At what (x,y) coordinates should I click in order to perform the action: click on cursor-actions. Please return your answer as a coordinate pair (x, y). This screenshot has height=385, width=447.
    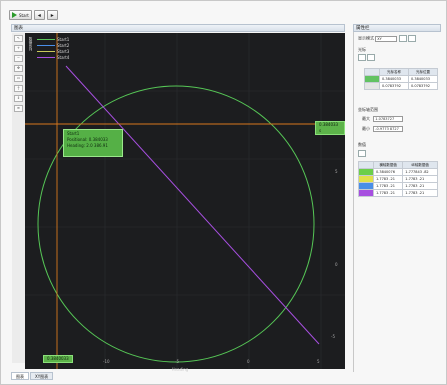
    Looking at the image, I should click on (367, 57).